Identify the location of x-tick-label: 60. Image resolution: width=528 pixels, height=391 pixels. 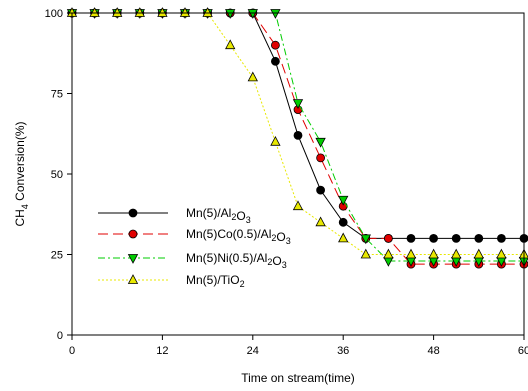
(523, 351).